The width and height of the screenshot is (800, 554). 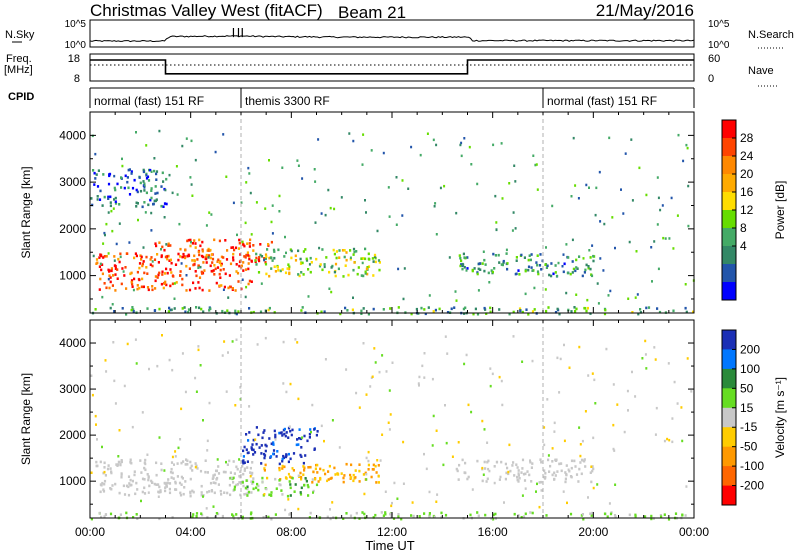 I want to click on freq-left-label-1: Freq., so click(x=19, y=59).